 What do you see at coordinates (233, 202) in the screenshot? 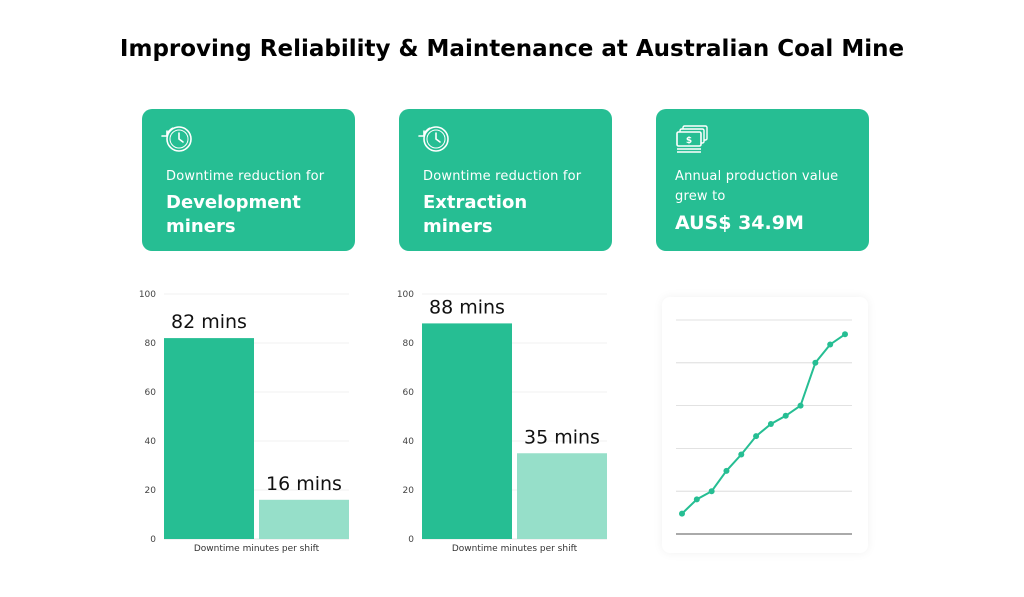
I see `card-value-line: Development` at bounding box center [233, 202].